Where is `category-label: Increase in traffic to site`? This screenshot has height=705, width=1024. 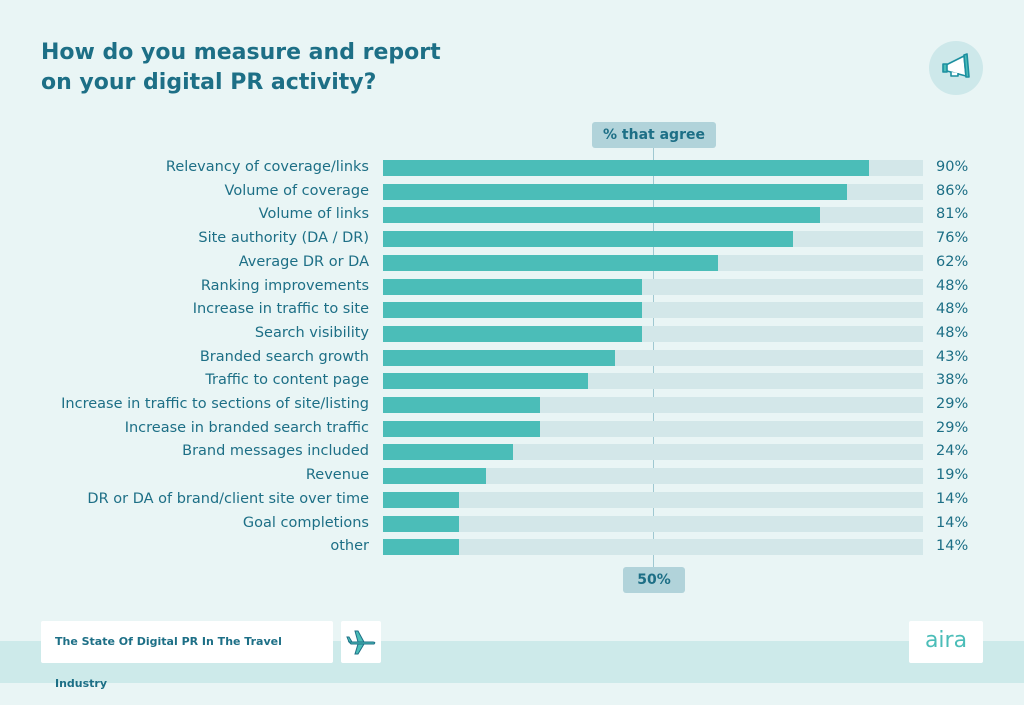 category-label: Increase in traffic to site is located at coordinates (280, 309).